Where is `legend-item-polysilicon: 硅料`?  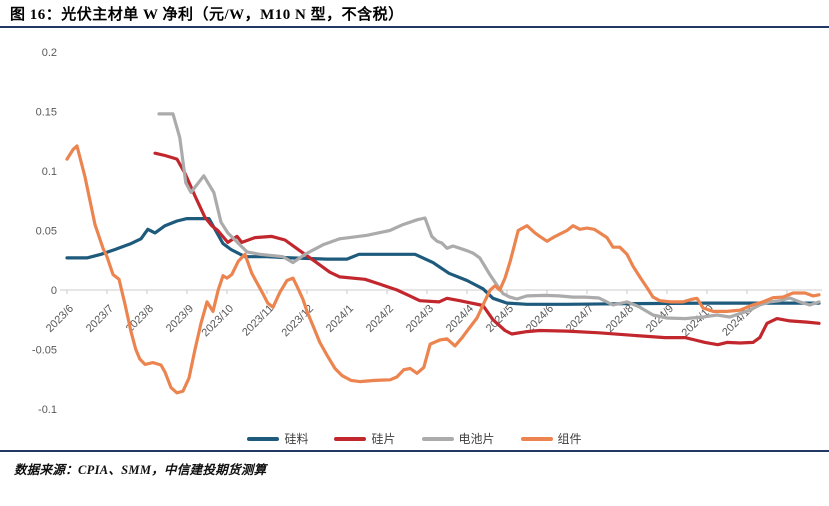 legend-item-polysilicon: 硅料 is located at coordinates (277, 439).